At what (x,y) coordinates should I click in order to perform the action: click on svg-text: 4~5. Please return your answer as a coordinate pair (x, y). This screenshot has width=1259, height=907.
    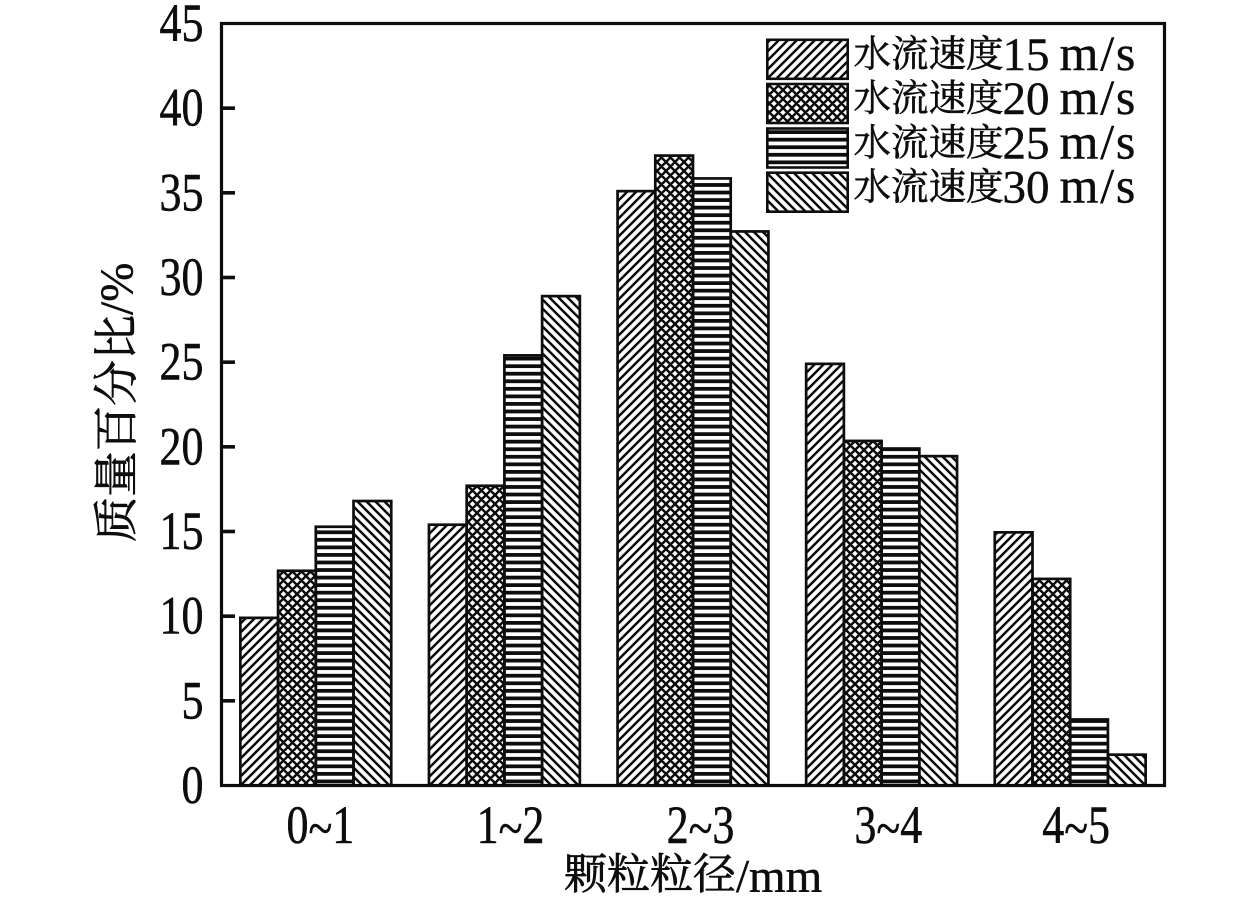
    Looking at the image, I should click on (1076, 827).